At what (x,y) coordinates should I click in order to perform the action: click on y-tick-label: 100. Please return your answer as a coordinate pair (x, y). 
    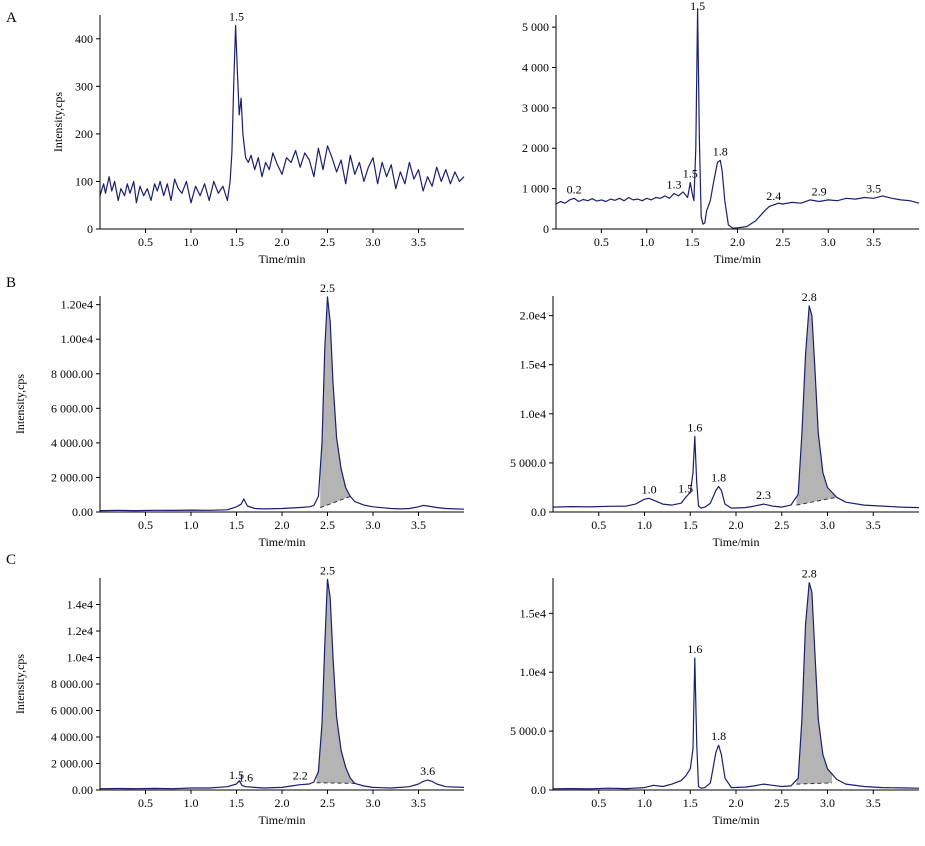
    Looking at the image, I should click on (84, 181).